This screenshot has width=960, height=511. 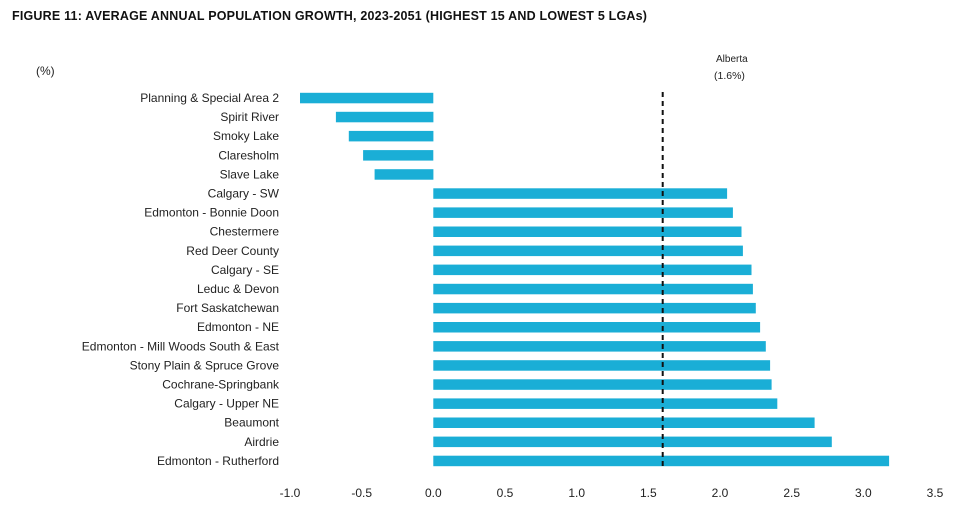 I want to click on x-tick-label: 2.0, so click(x=720, y=493).